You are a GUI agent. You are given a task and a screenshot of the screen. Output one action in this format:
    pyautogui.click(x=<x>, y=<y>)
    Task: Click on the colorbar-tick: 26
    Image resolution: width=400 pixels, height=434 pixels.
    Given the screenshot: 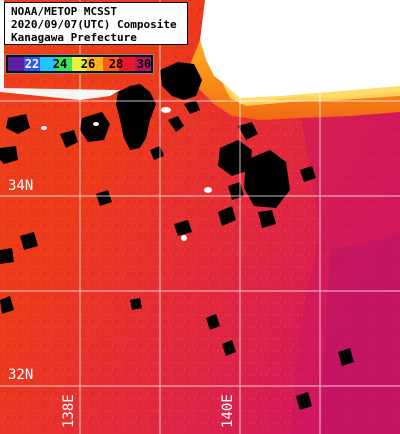 What is the action you would take?
    pyautogui.click(x=88, y=64)
    